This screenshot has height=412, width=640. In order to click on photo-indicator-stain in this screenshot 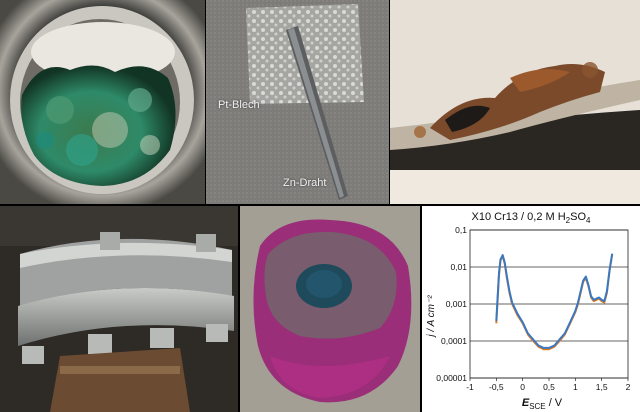, I will do `click(330, 309)`.